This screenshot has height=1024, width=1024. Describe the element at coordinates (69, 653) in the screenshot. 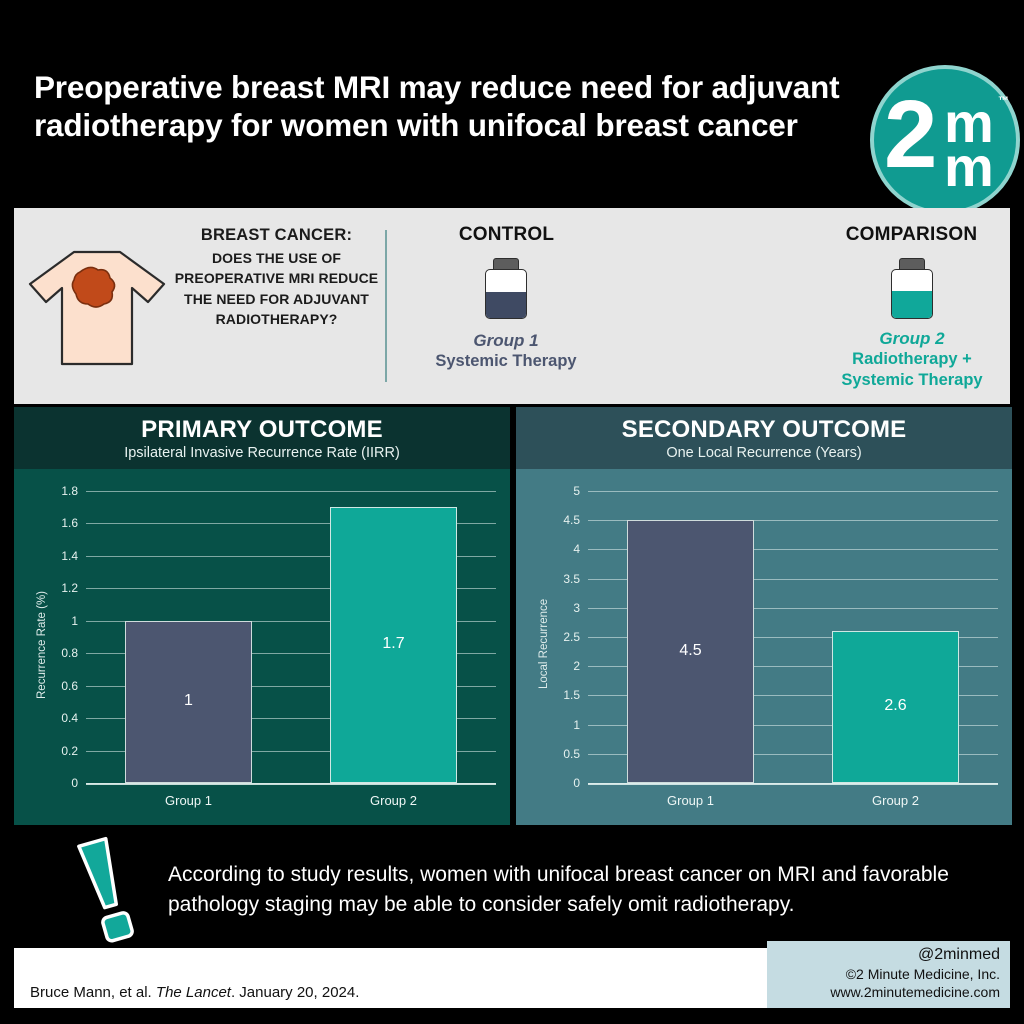

I see `y-axis-tick-label: 0.8` at that location.